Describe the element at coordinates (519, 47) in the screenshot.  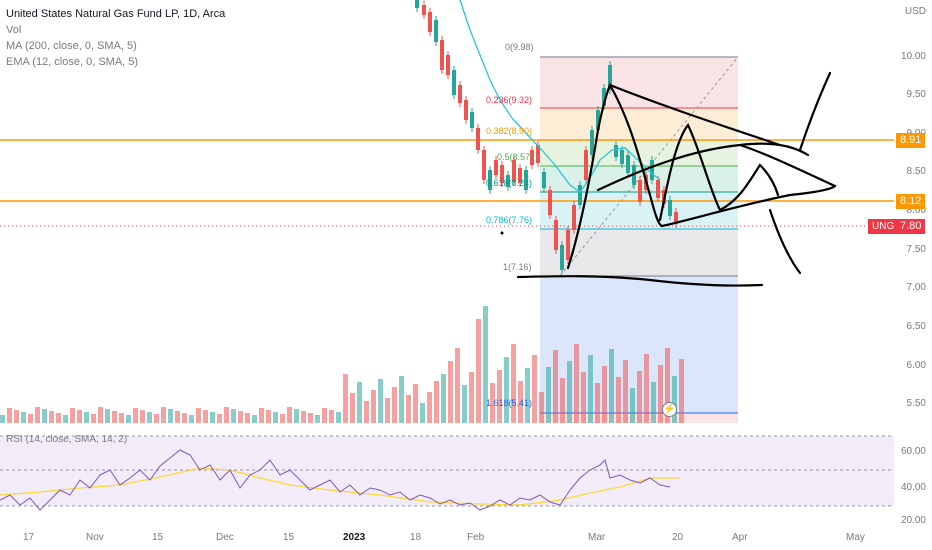
I see `fib-label-0: 0(9.98)` at that location.